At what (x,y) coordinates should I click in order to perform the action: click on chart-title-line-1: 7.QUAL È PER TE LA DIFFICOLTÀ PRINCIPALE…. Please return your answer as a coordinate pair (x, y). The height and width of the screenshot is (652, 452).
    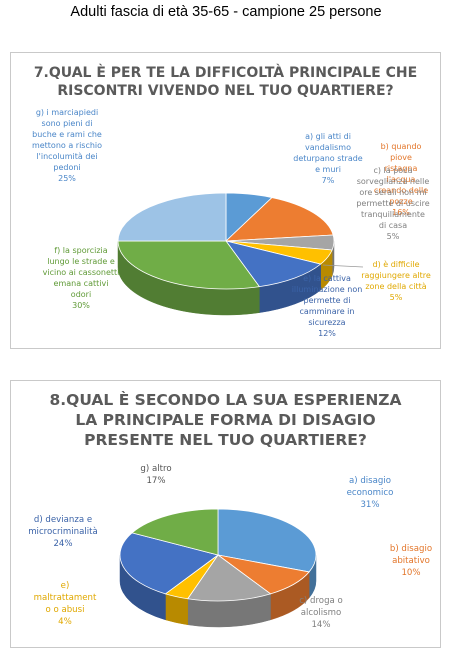
    Looking at the image, I should click on (225, 73).